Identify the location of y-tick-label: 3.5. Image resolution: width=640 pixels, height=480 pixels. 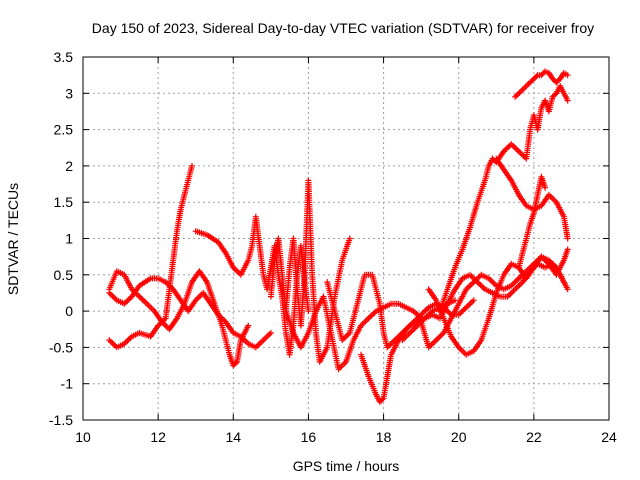
(64, 57).